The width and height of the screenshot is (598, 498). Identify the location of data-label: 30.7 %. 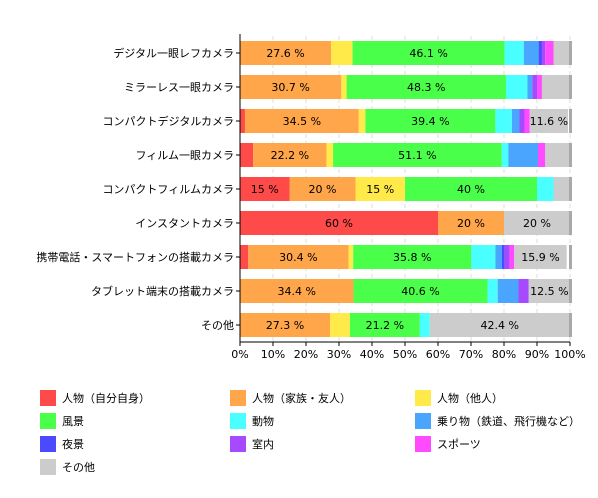
(290, 87).